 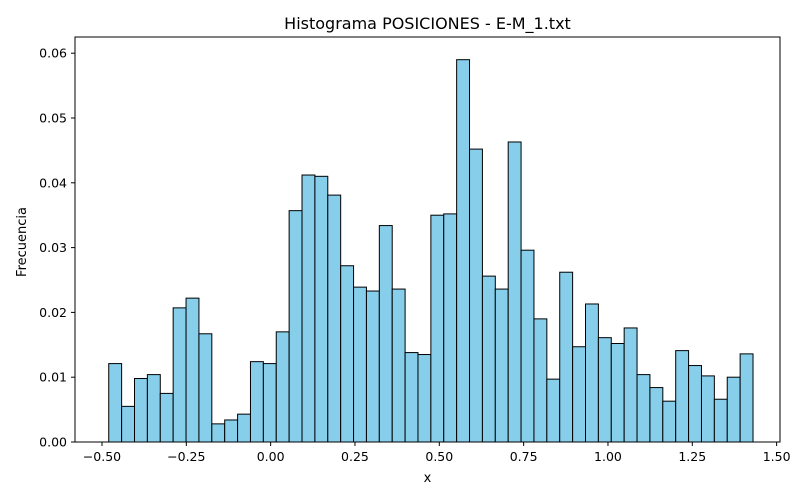 I want to click on x-tick-label: 1.25, so click(x=692, y=456).